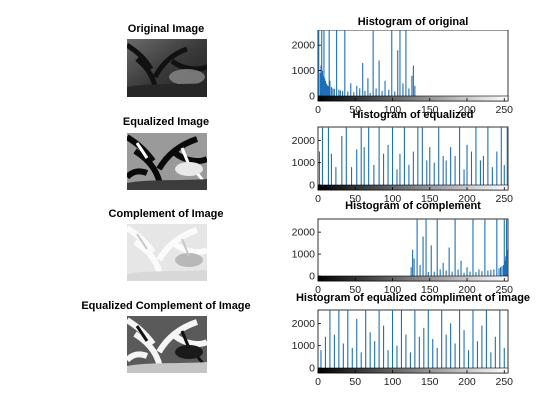  I want to click on complement-image, so click(167, 252).